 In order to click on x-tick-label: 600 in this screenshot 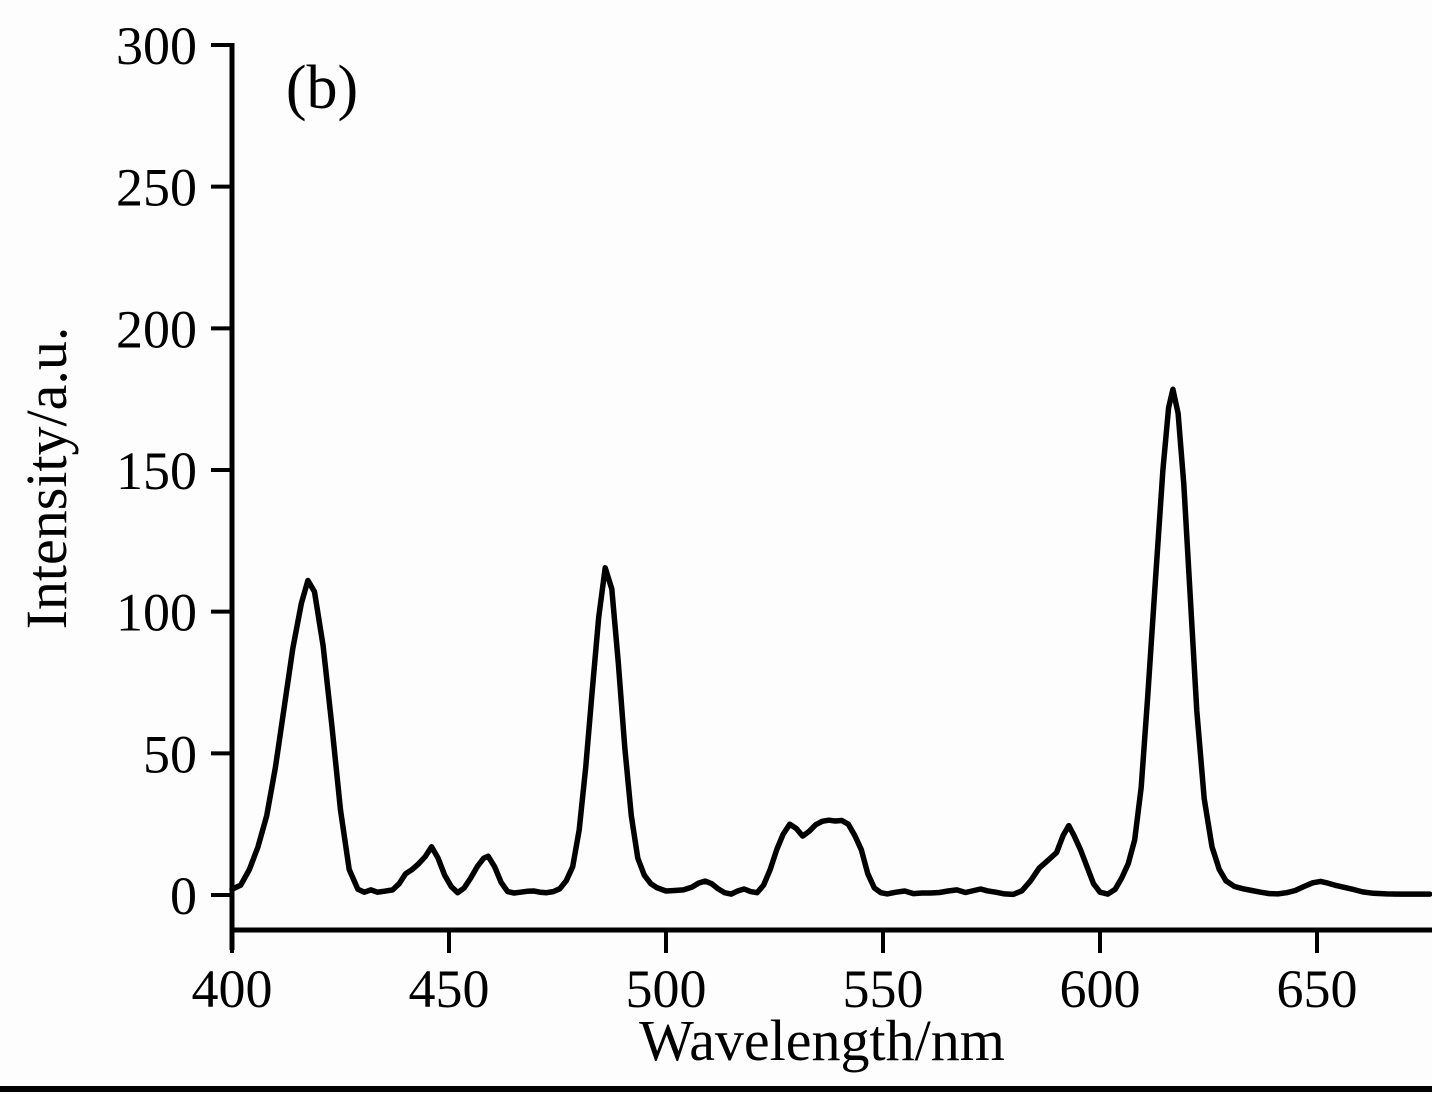, I will do `click(1100, 989)`.